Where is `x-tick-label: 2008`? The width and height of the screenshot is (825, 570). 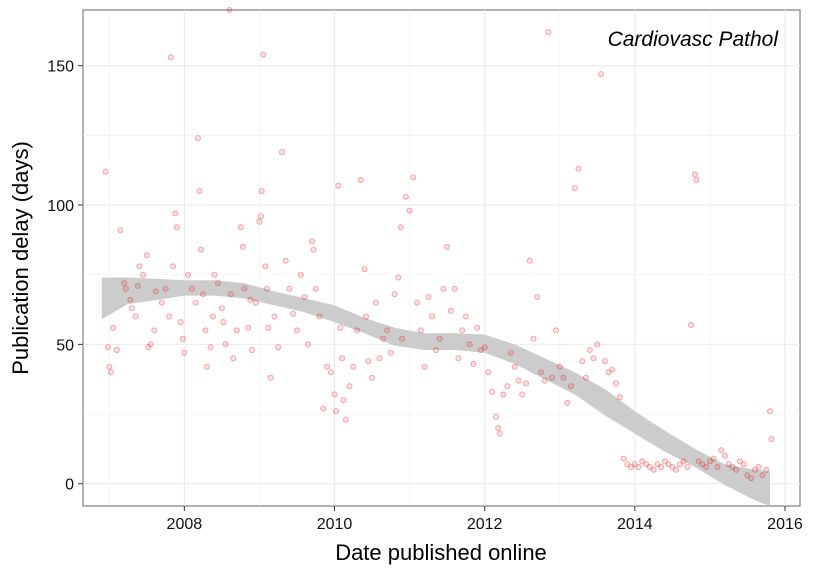 x-tick-label: 2008 is located at coordinates (185, 524).